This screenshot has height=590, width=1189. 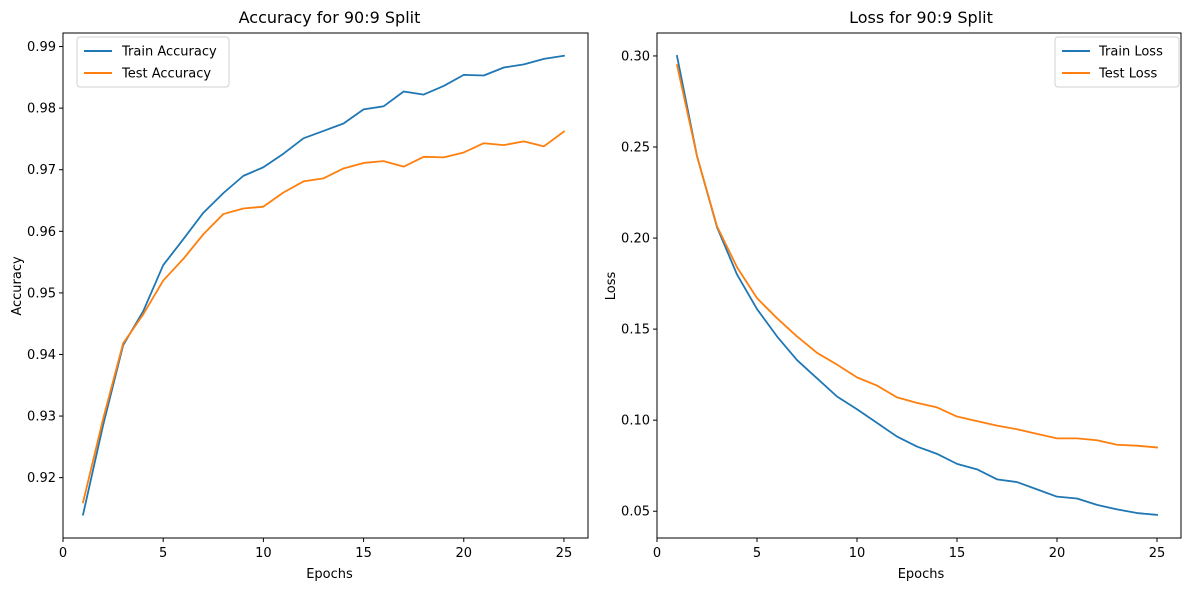 I want to click on accuracy-legend: Train Accuracy Test Accuracy, so click(x=153, y=62).